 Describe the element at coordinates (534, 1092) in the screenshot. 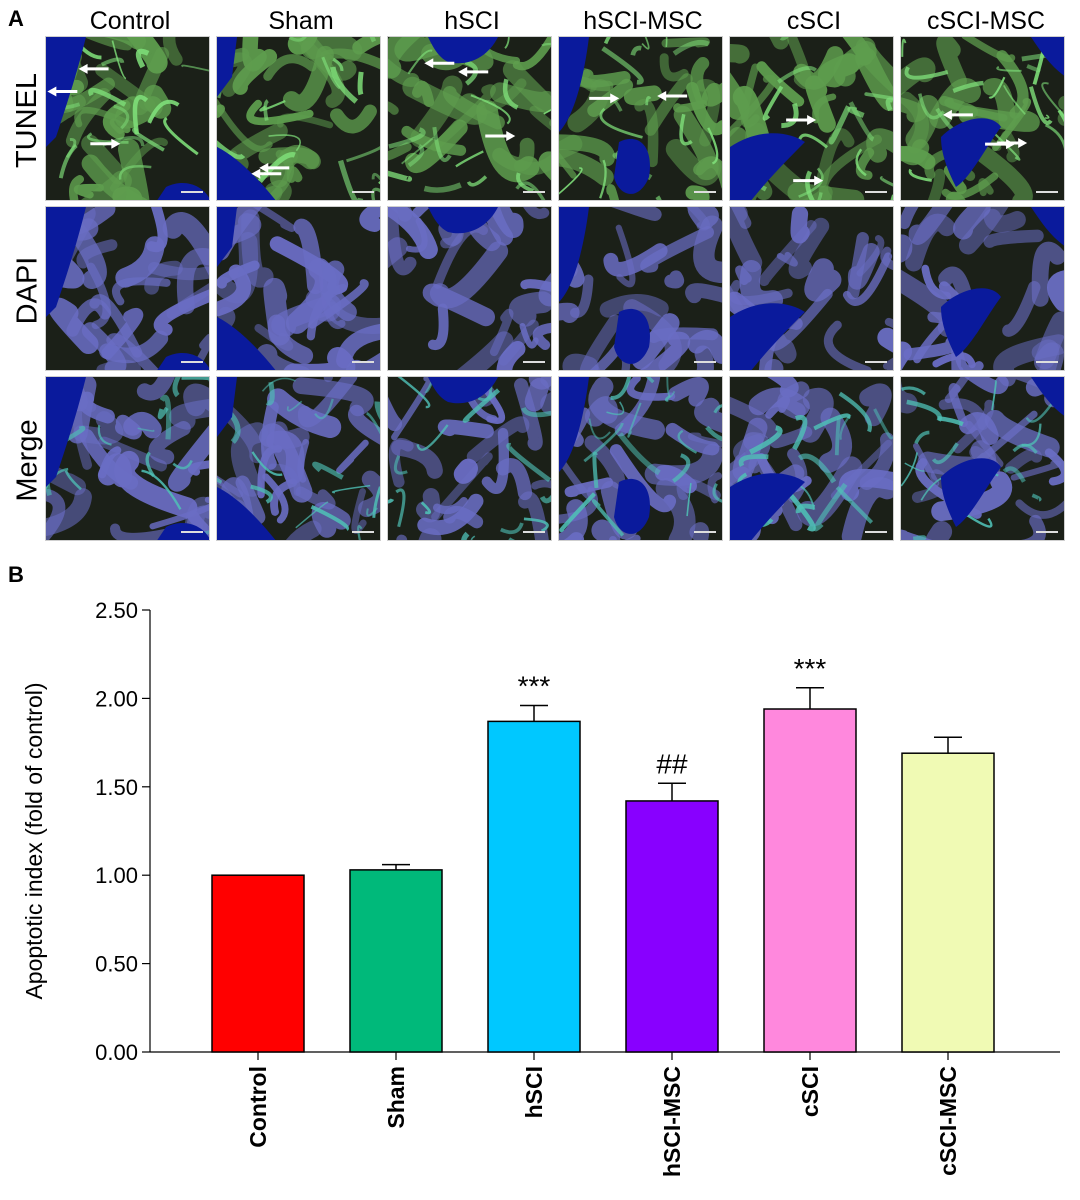

I see `x-tick-label: hSCI` at that location.